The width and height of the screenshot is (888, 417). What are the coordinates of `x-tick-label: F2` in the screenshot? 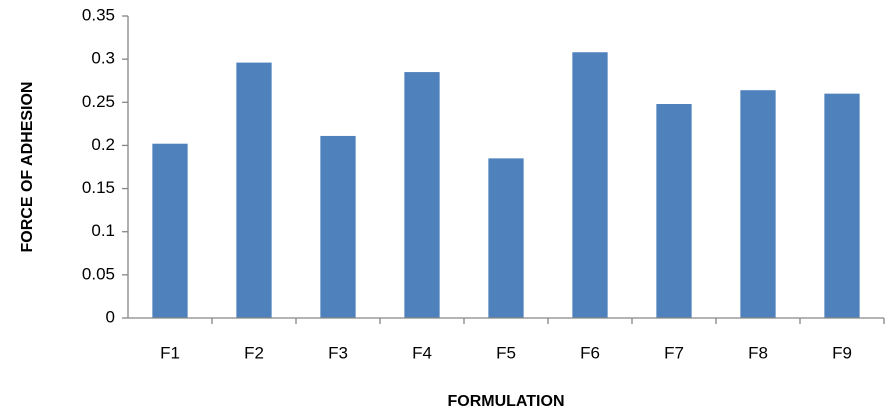 It's located at (254, 352).